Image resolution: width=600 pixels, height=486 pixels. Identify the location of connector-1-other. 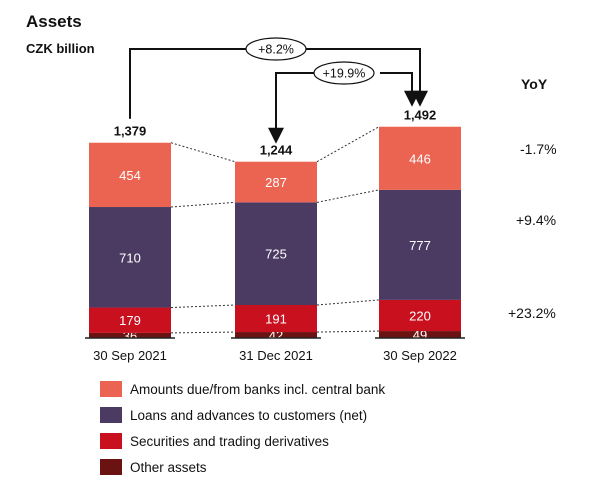
(203, 332).